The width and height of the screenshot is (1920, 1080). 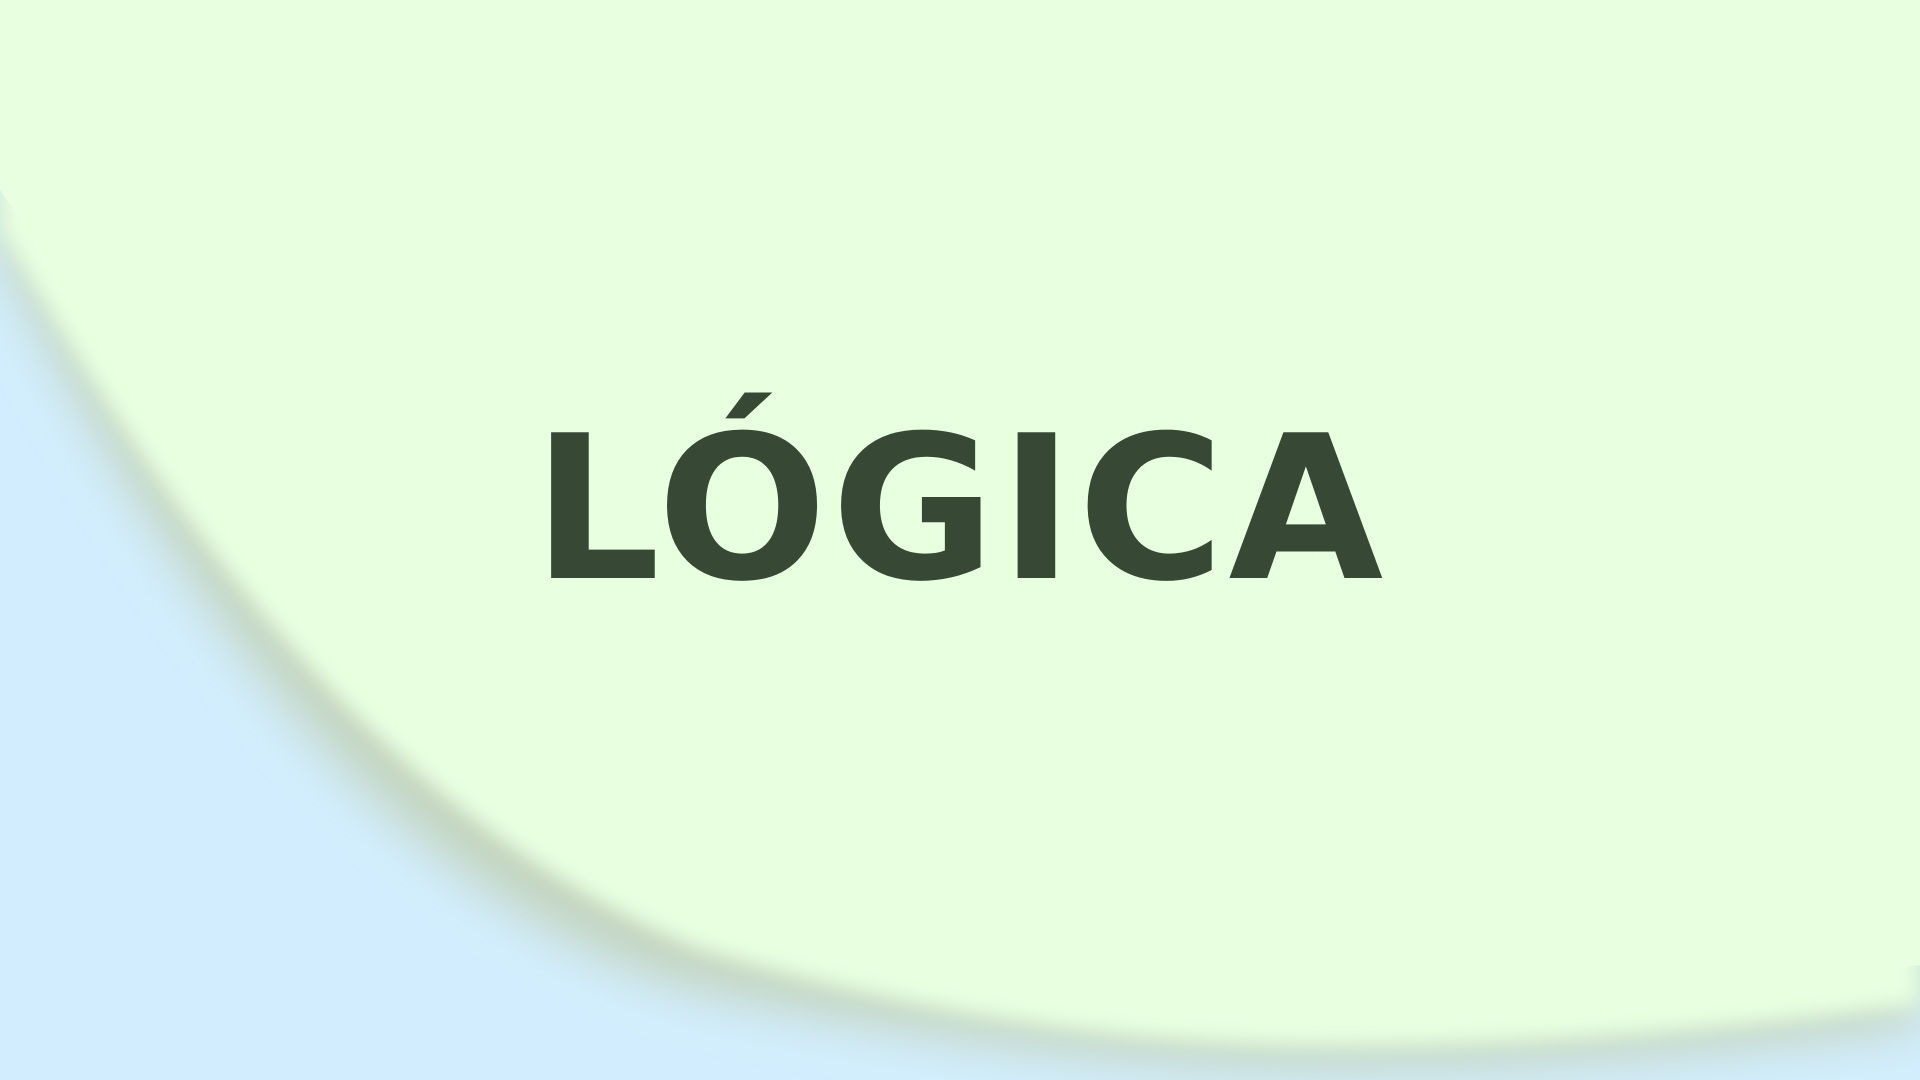 I want to click on slide-title: LÓGICA, so click(x=960, y=509).